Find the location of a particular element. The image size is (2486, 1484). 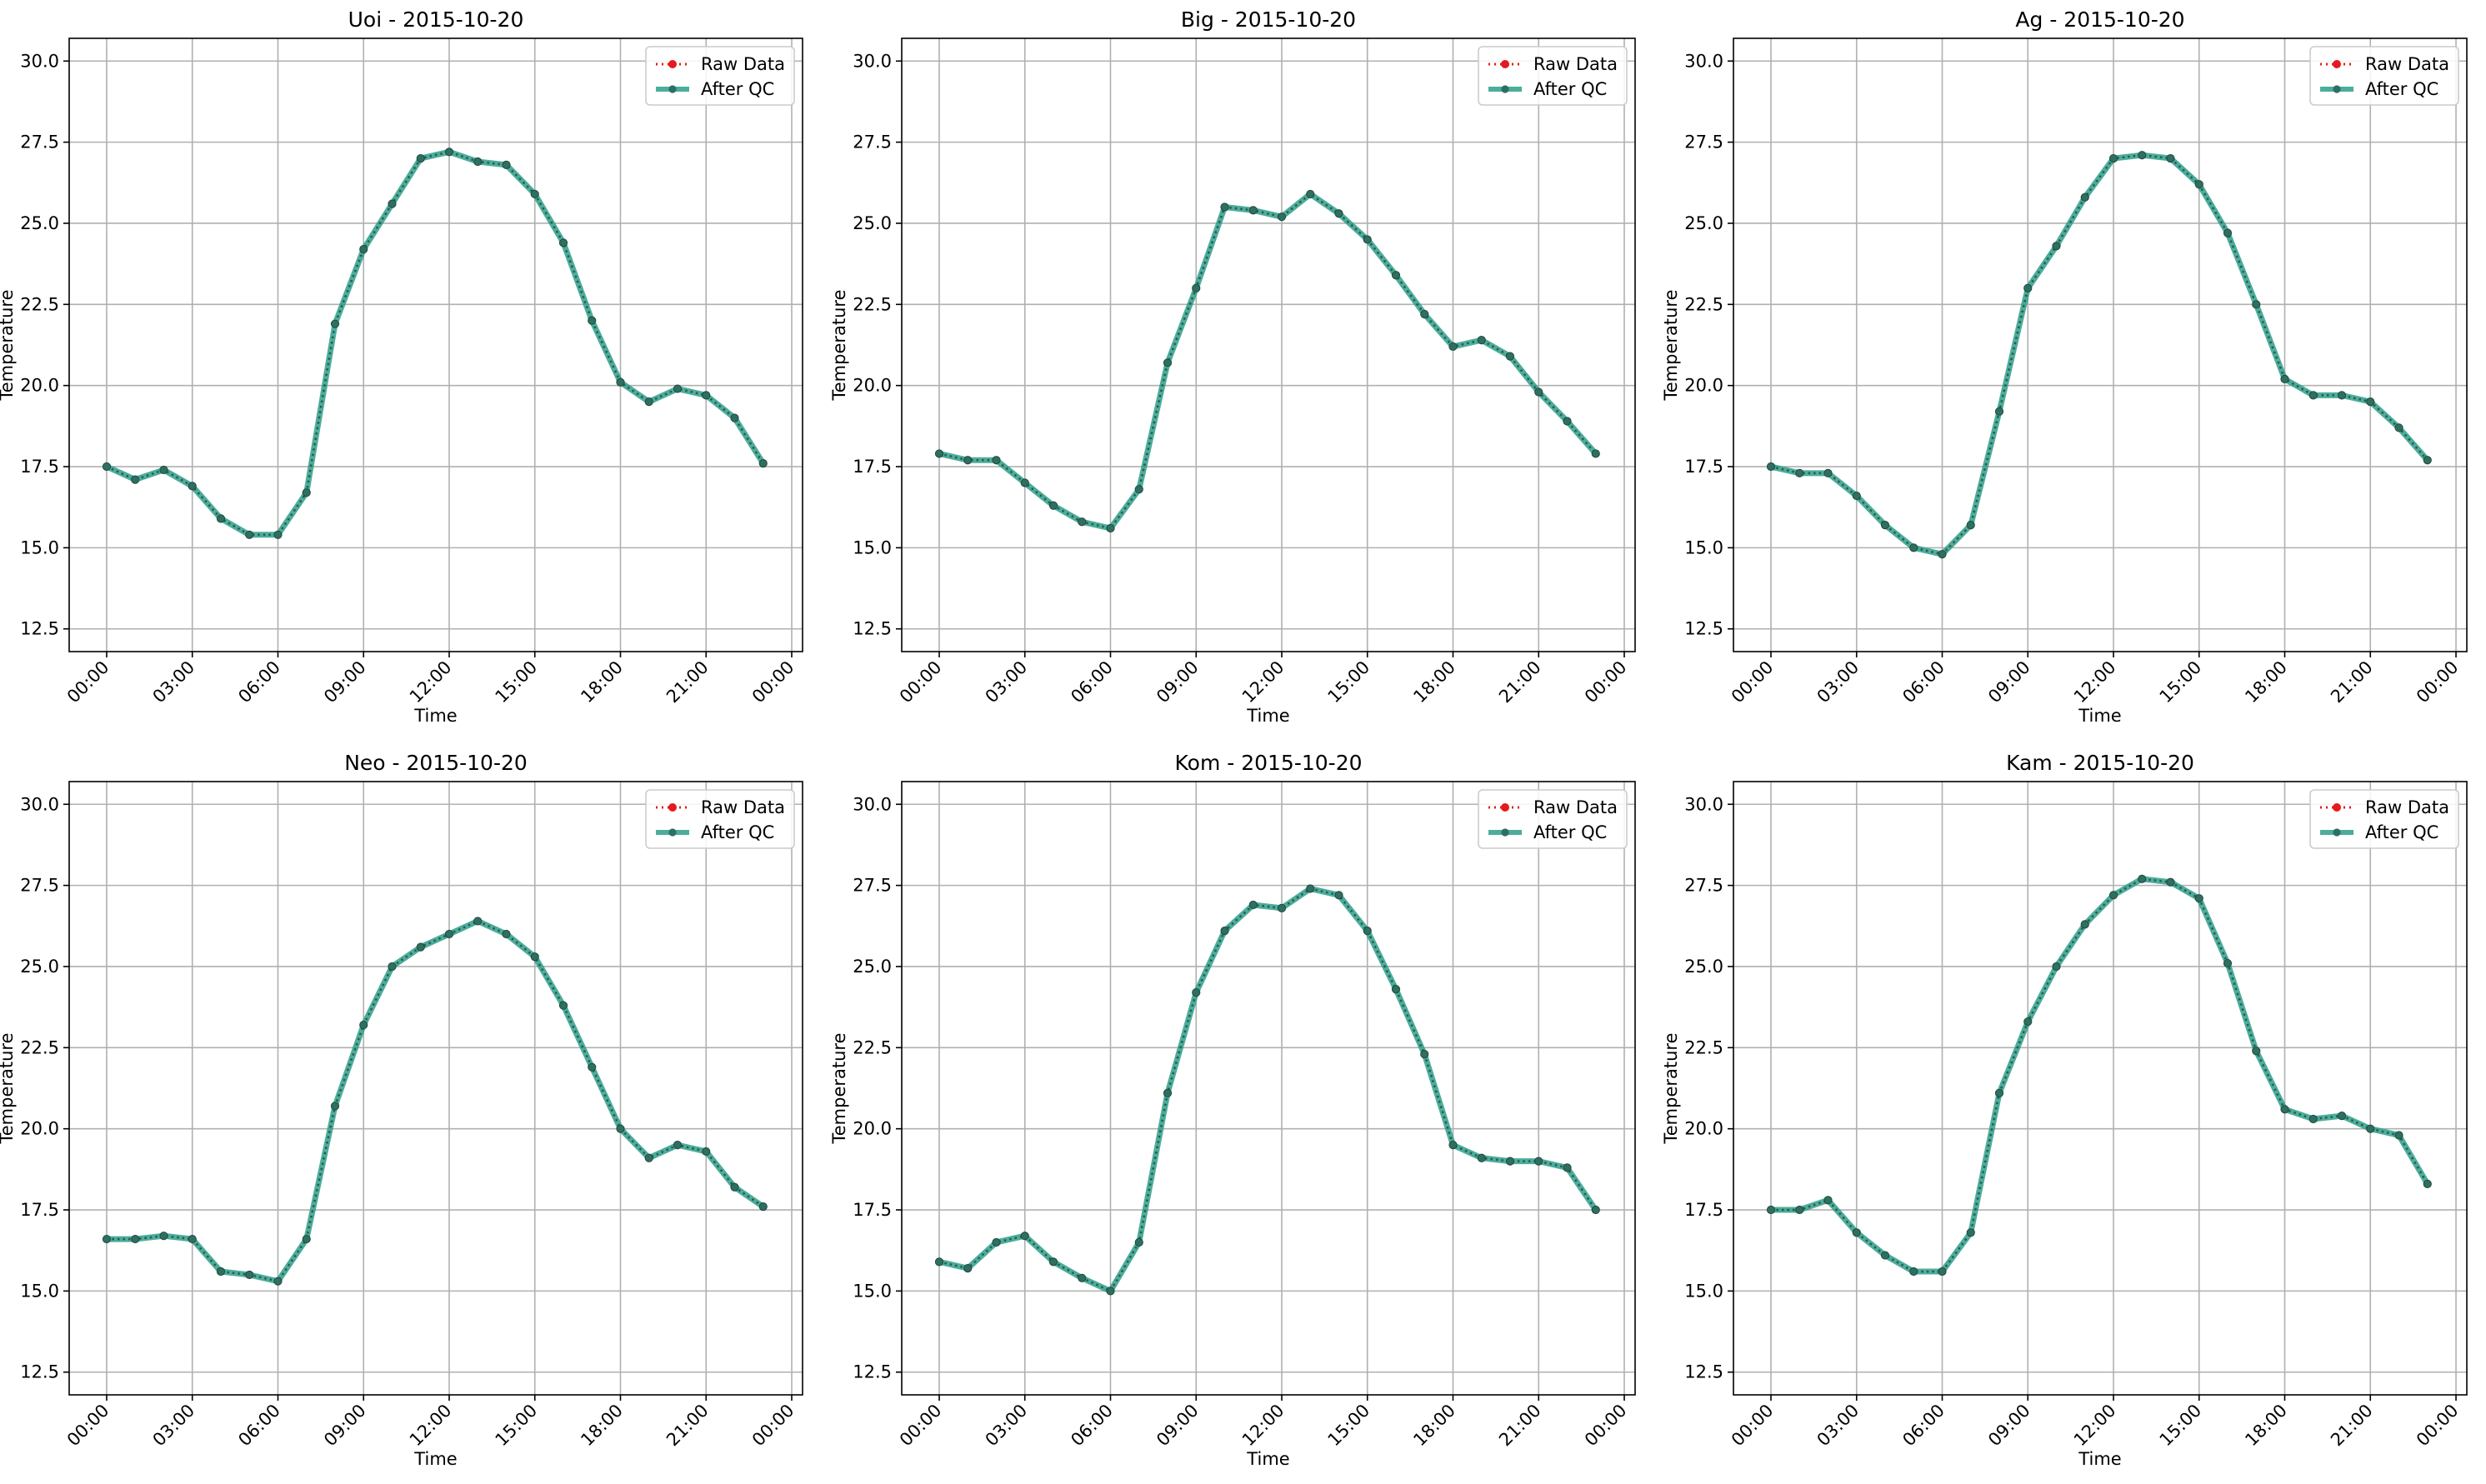

panel-title: Kam - 2015-10-20 is located at coordinates (2100, 763).